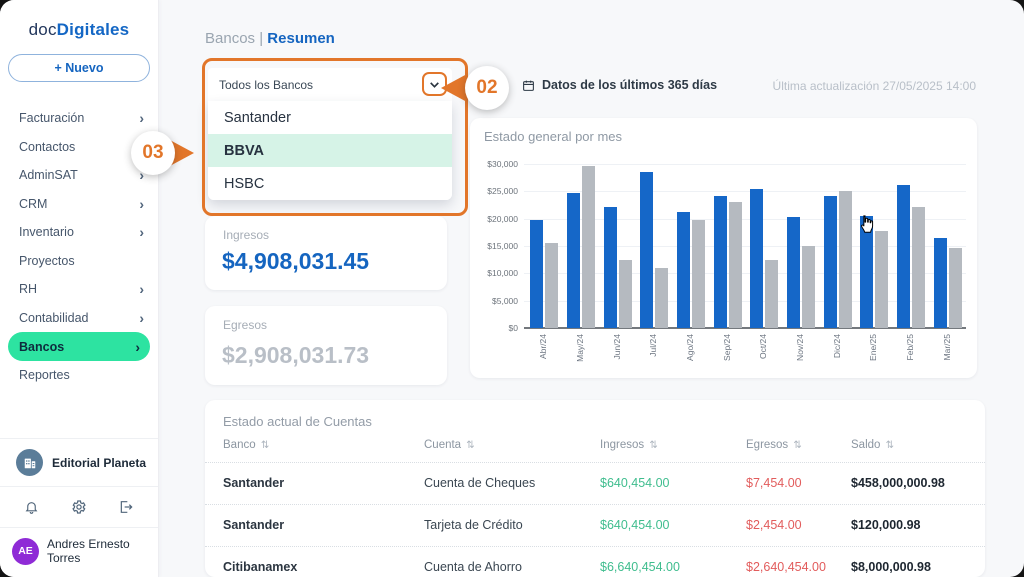 This screenshot has width=1024, height=577. What do you see at coordinates (301, 38) in the screenshot?
I see `breadcrumb-current: Resumen` at bounding box center [301, 38].